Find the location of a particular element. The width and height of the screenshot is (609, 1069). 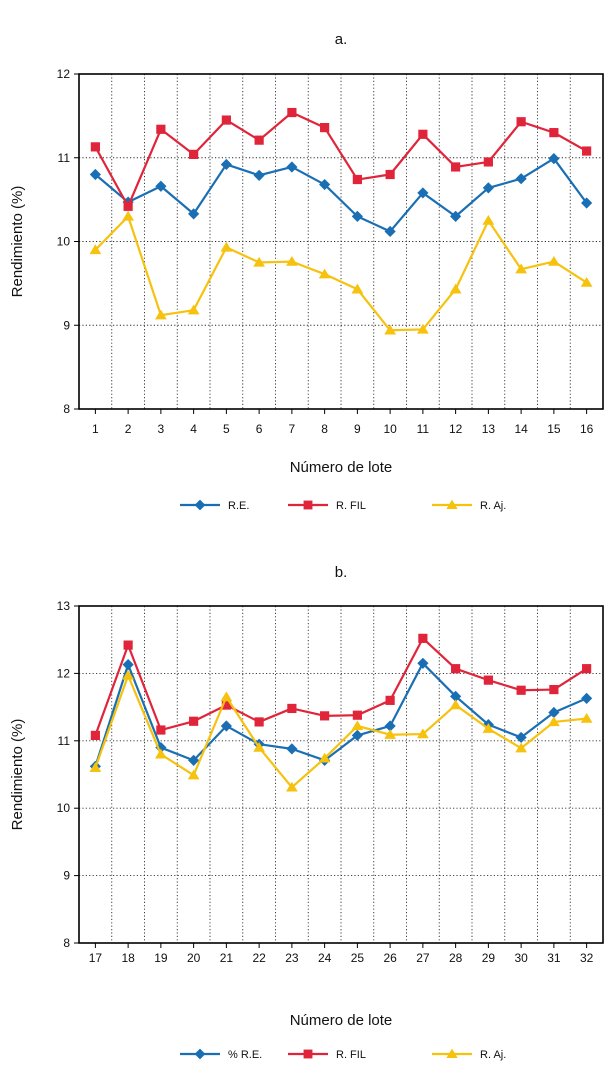

y-tick-label: 8 is located at coordinates (66, 409).